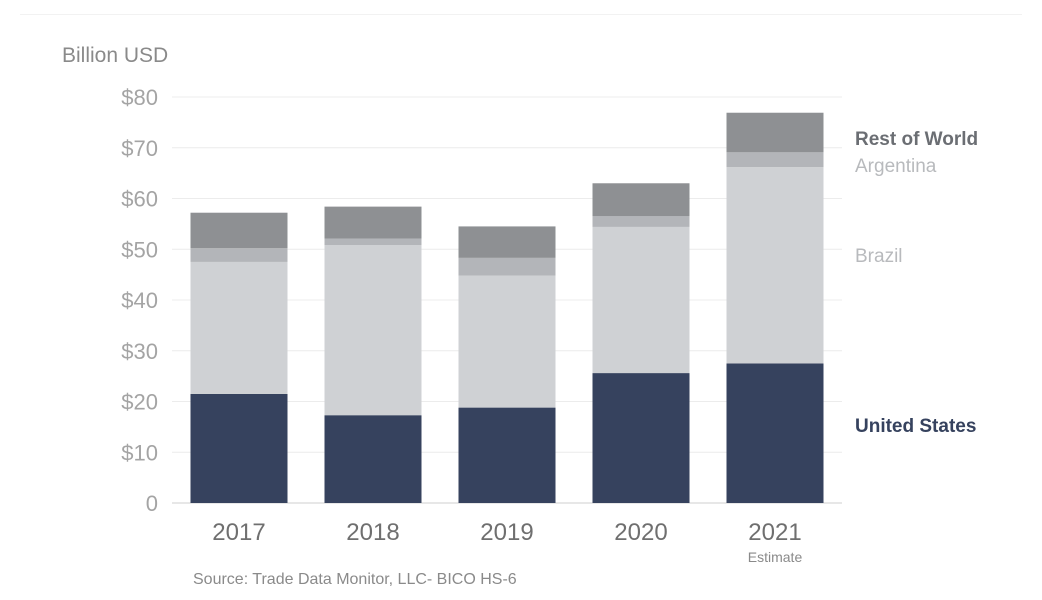  Describe the element at coordinates (139, 199) in the screenshot. I see `y-tick-label: $60` at that location.